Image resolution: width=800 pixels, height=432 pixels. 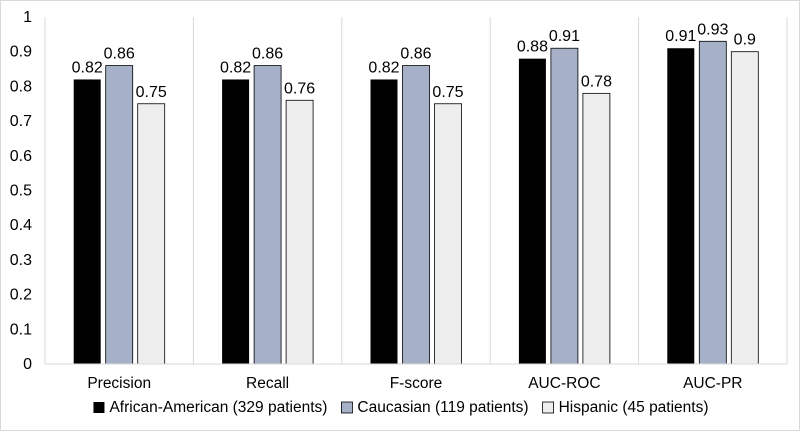 What do you see at coordinates (21, 225) in the screenshot?
I see `y-tick-label: 0.4` at bounding box center [21, 225].